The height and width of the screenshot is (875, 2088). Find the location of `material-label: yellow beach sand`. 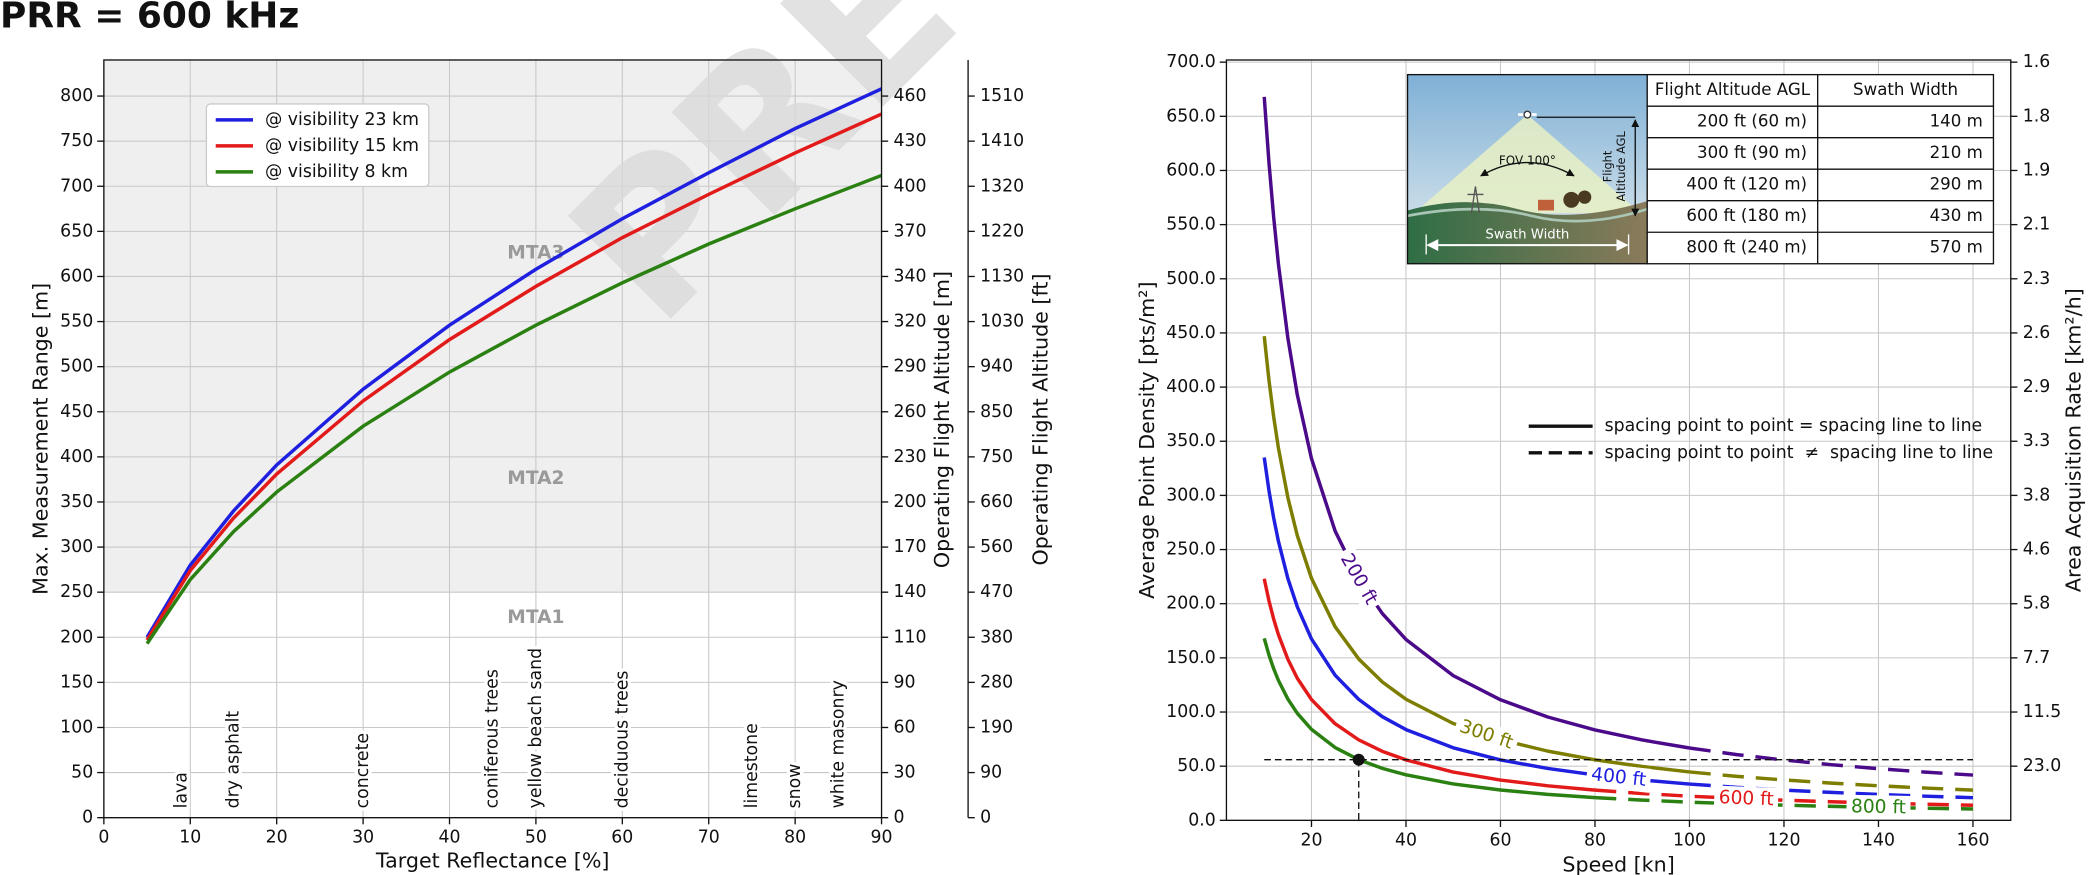

material-label: yellow beach sand is located at coordinates (536, 728).